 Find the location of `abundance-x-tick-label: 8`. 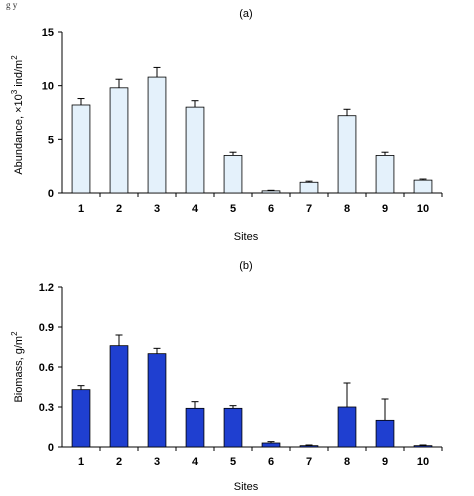

abundance-x-tick-label: 8 is located at coordinates (347, 209).